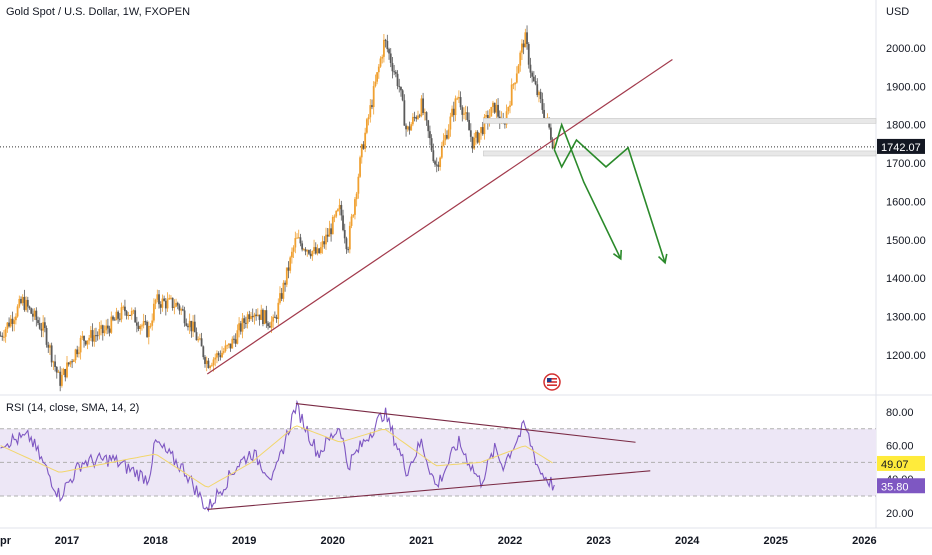 The height and width of the screenshot is (555, 932). I want to click on us-flag-icon, so click(552, 382).